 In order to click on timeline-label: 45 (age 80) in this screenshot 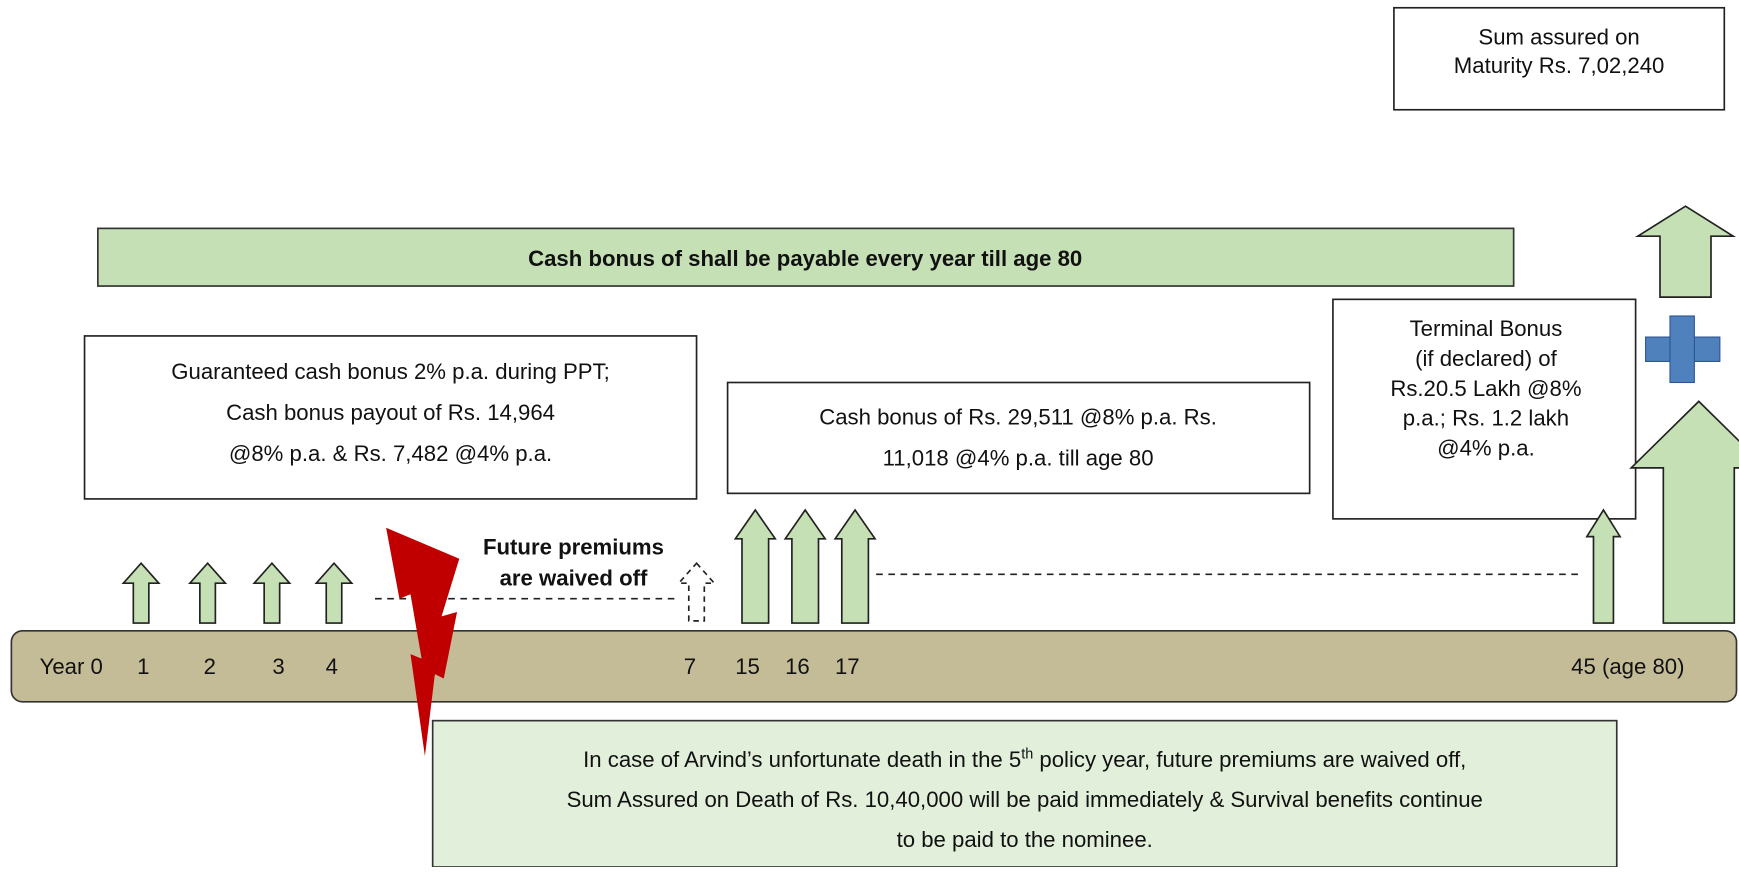, I will do `click(1627, 666)`.